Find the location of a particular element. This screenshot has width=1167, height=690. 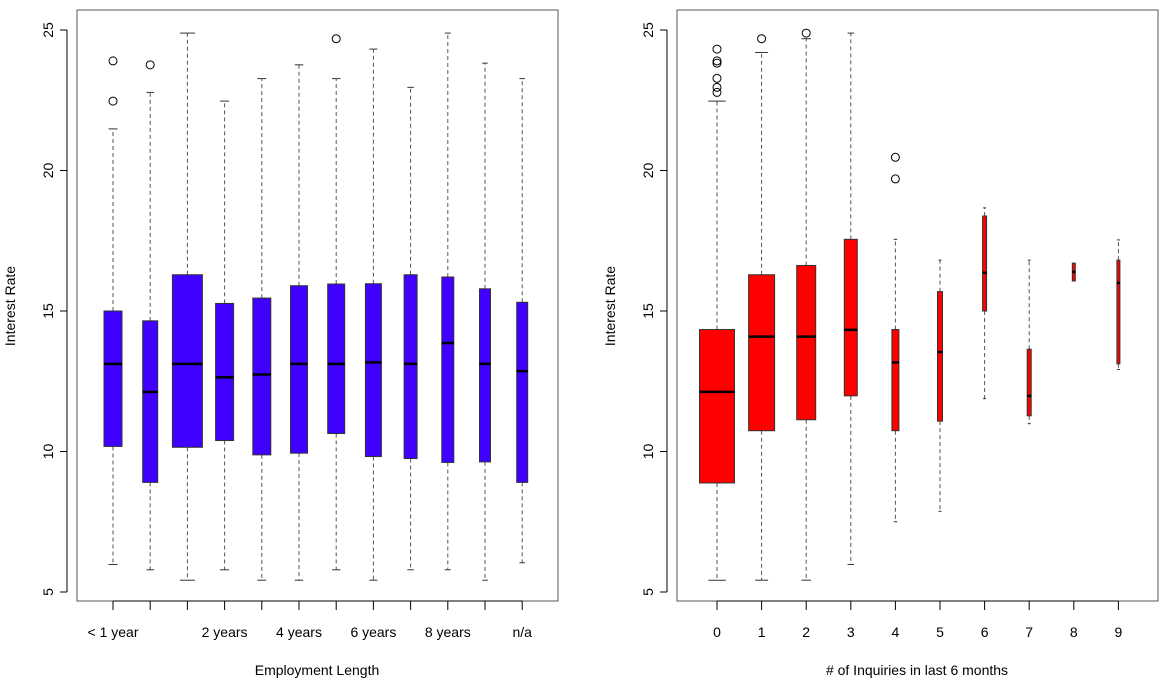

x-tick-label: 8 years is located at coordinates (448, 632).